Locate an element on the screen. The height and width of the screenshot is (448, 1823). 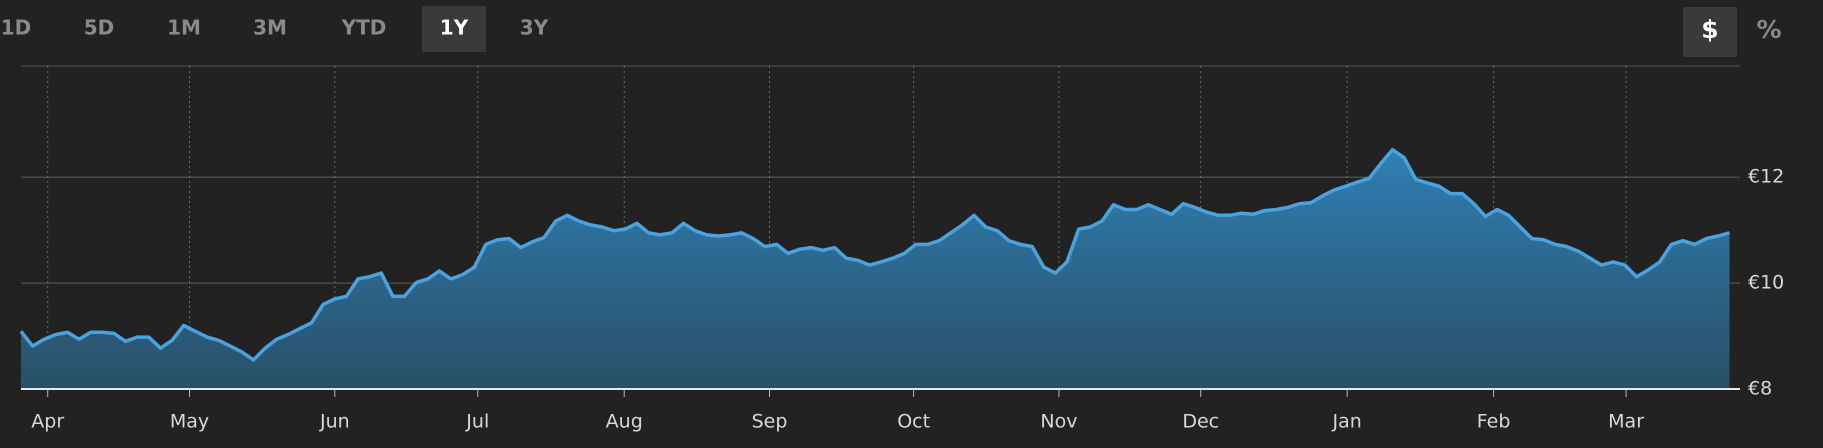
x-tick-label: Jan is located at coordinates (1347, 422).